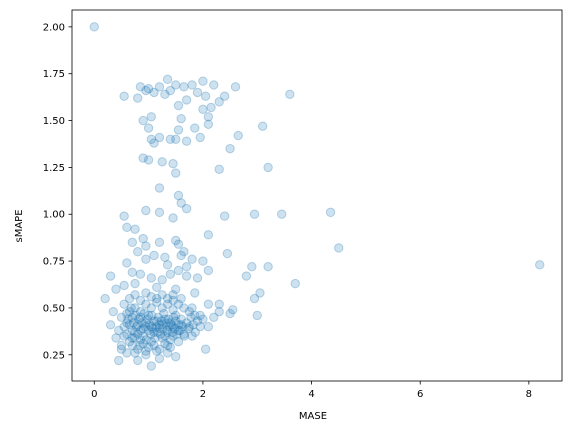  I want to click on y-tick-label: 1.25, so click(54, 168).